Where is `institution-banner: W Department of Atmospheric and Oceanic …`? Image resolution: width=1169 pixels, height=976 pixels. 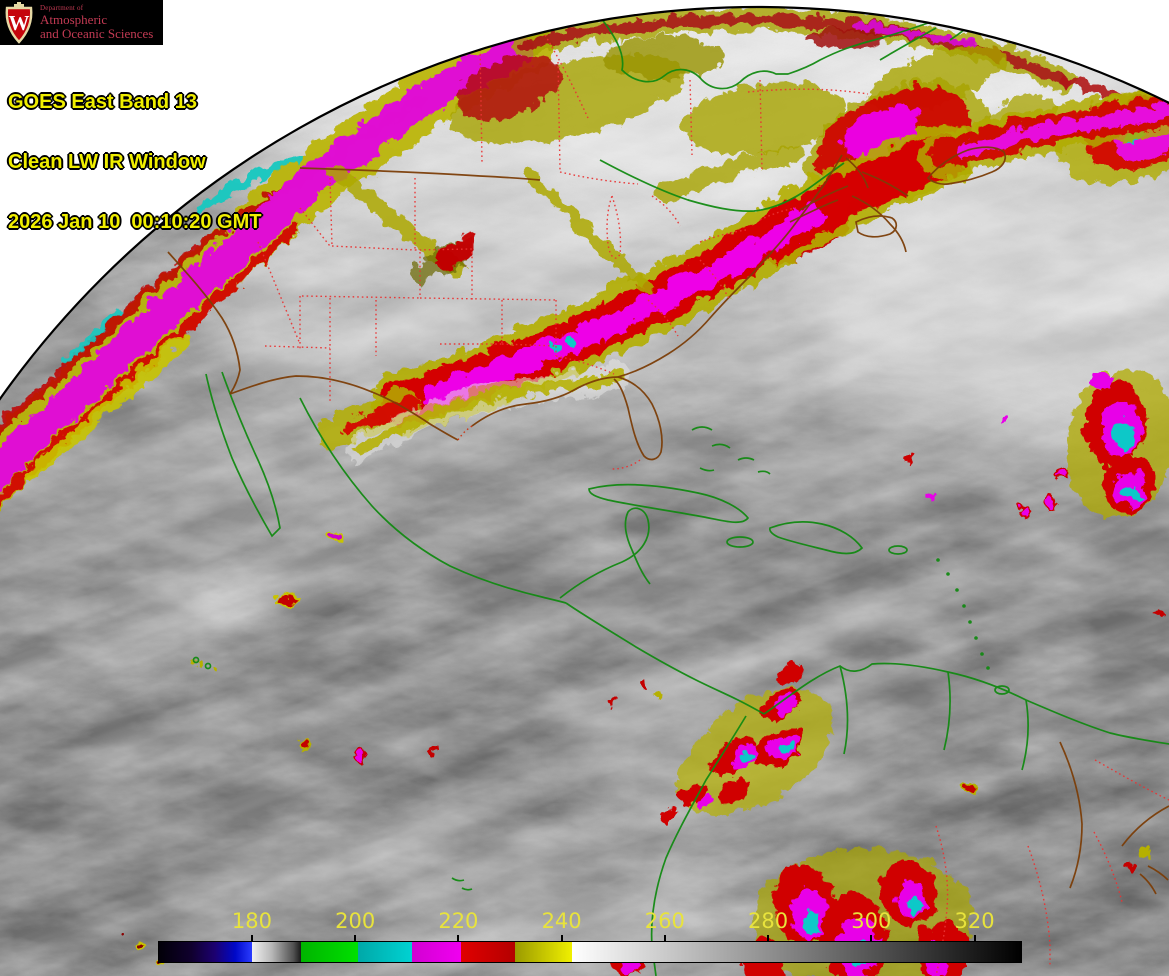
institution-banner: W Department of Atmospheric and Oceanic … is located at coordinates (81, 22).